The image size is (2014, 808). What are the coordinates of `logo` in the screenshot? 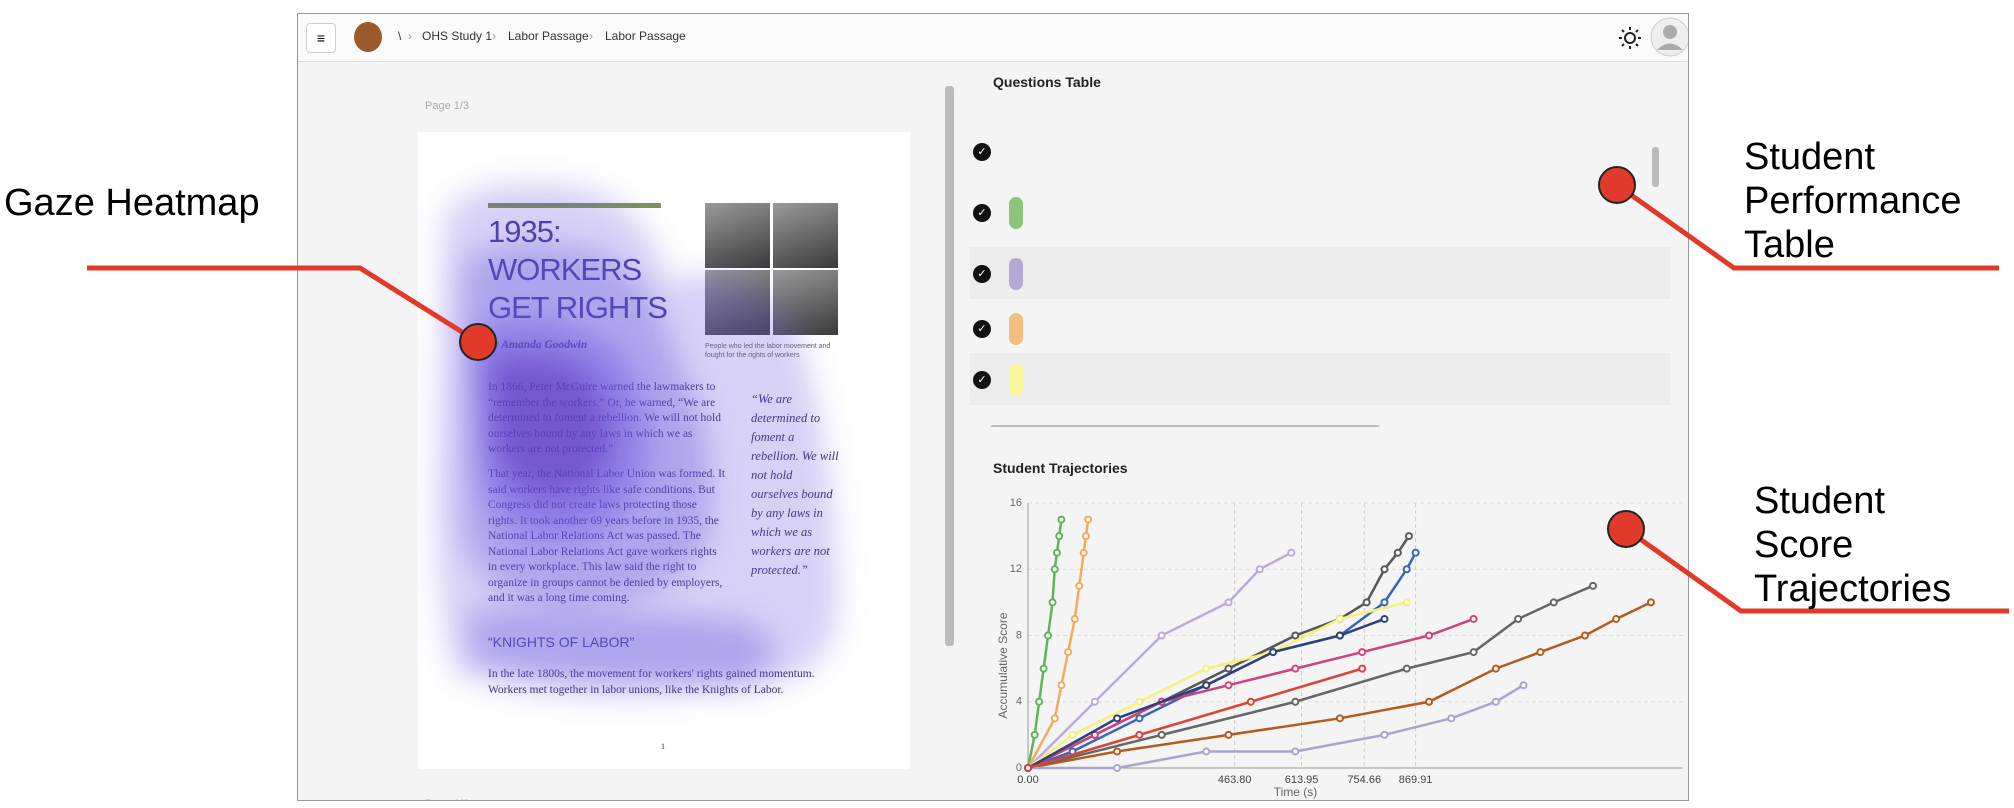 It's located at (368, 37).